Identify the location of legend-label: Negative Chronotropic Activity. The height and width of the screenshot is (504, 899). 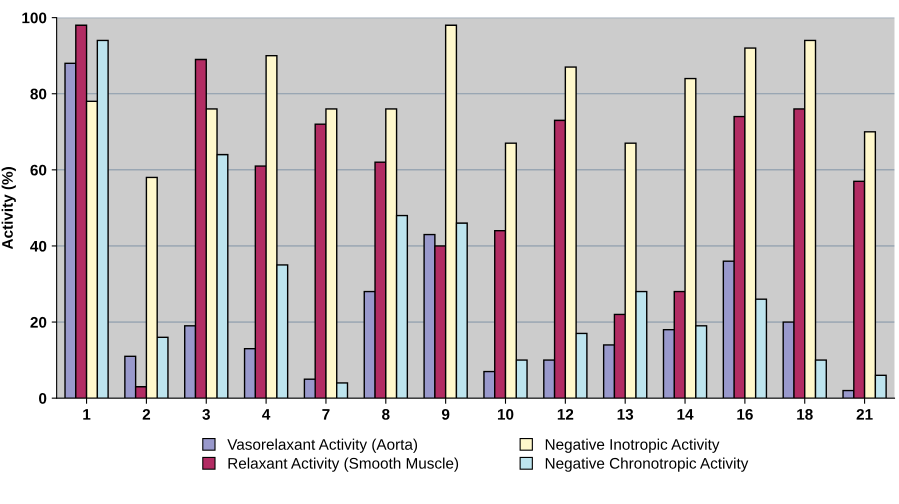
(647, 465).